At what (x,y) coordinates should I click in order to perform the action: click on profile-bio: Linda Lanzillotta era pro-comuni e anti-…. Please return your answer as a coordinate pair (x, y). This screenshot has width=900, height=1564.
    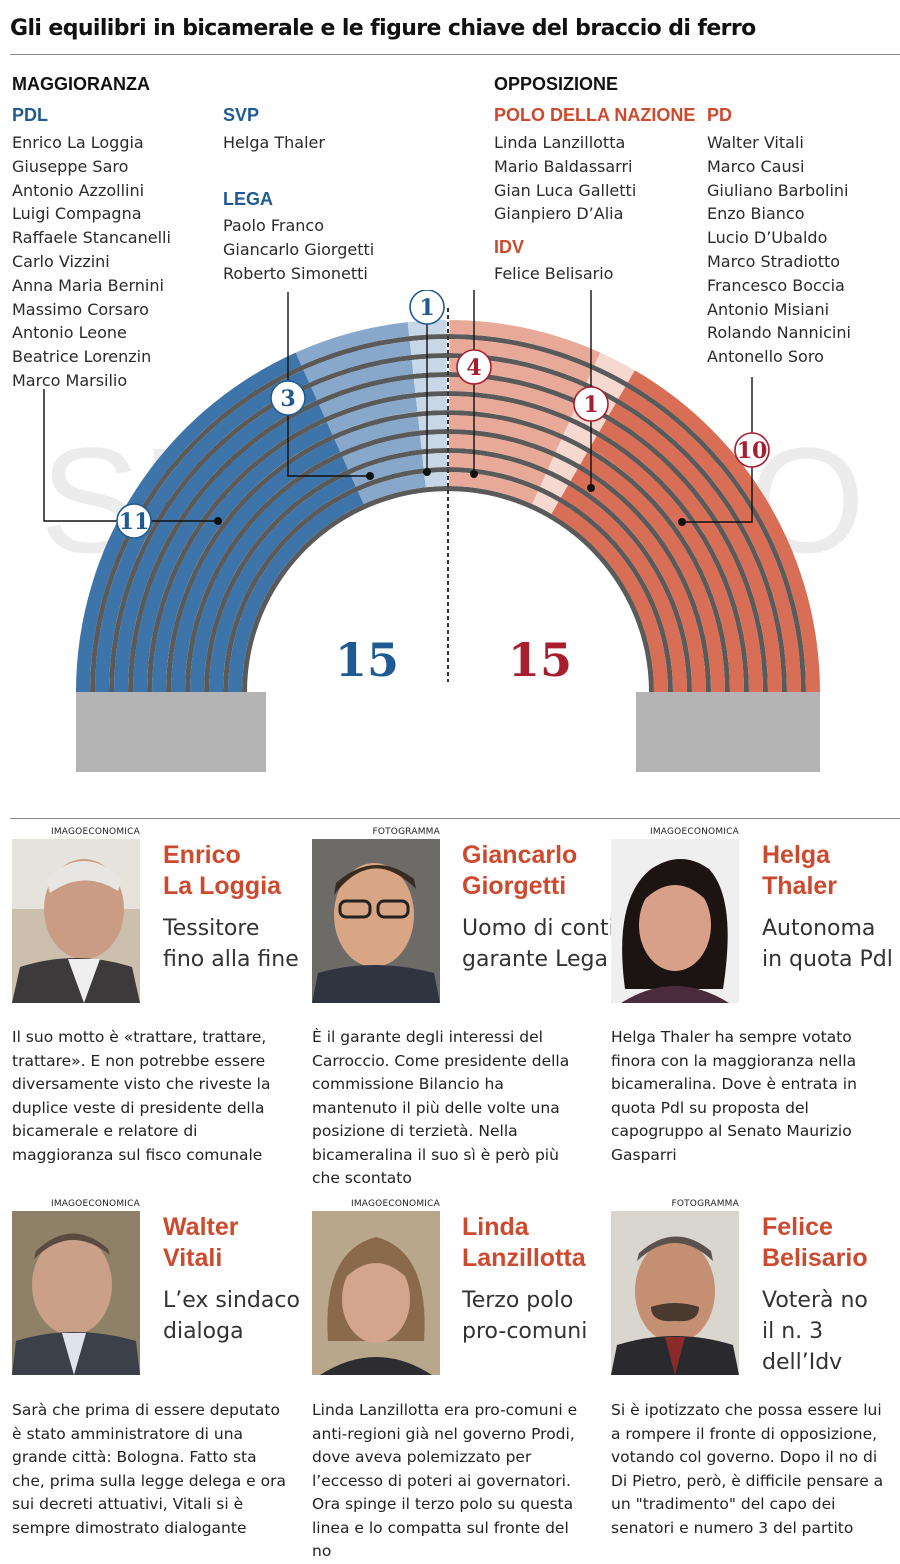
    Looking at the image, I should click on (445, 1480).